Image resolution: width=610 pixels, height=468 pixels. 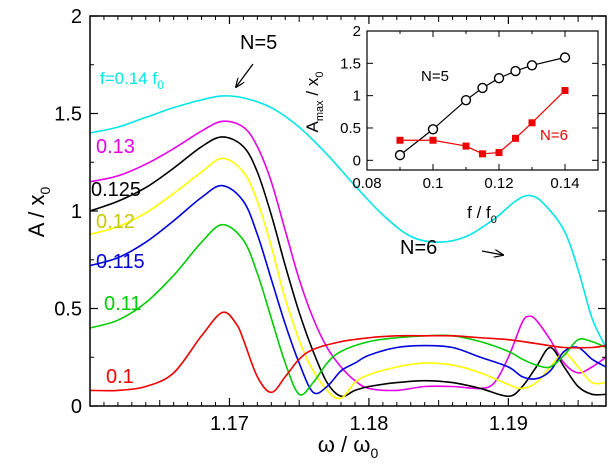 What do you see at coordinates (122, 304) in the screenshot?
I see `series-label-0-11: 0.11` at bounding box center [122, 304].